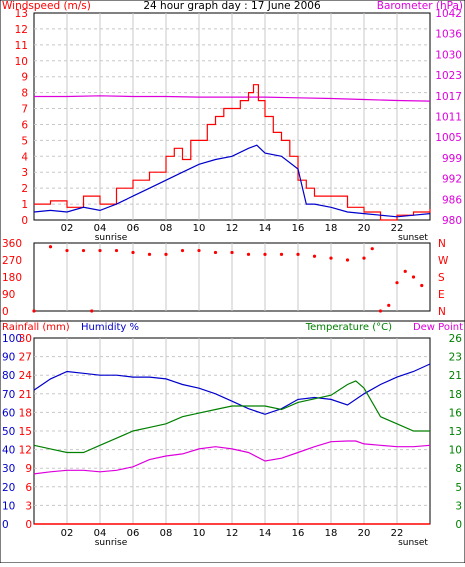 This screenshot has width=465, height=567. I want to click on rainfall-tick: 9, so click(28, 469).